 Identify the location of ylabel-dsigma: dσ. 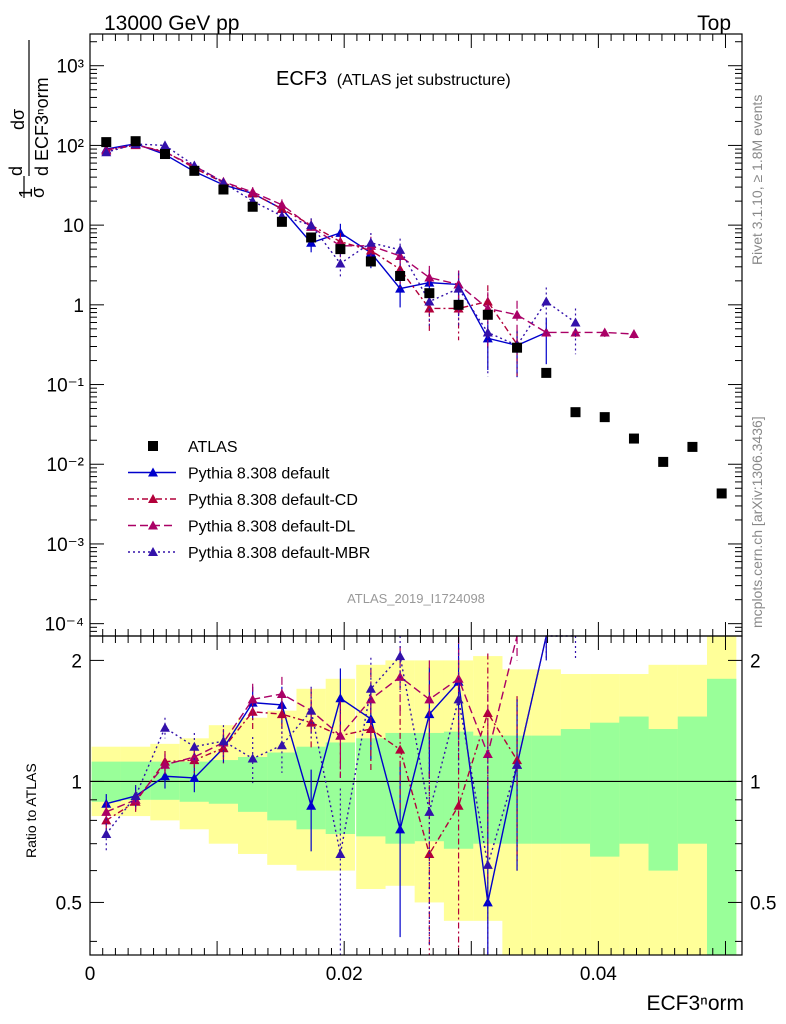
(18, 119).